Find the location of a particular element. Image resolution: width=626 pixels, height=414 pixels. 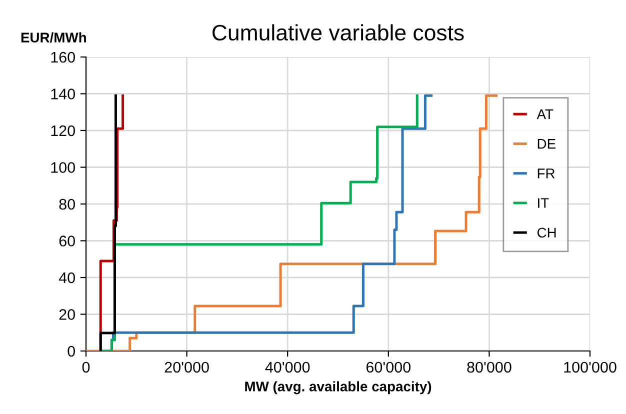

legend-label: AT is located at coordinates (545, 114).